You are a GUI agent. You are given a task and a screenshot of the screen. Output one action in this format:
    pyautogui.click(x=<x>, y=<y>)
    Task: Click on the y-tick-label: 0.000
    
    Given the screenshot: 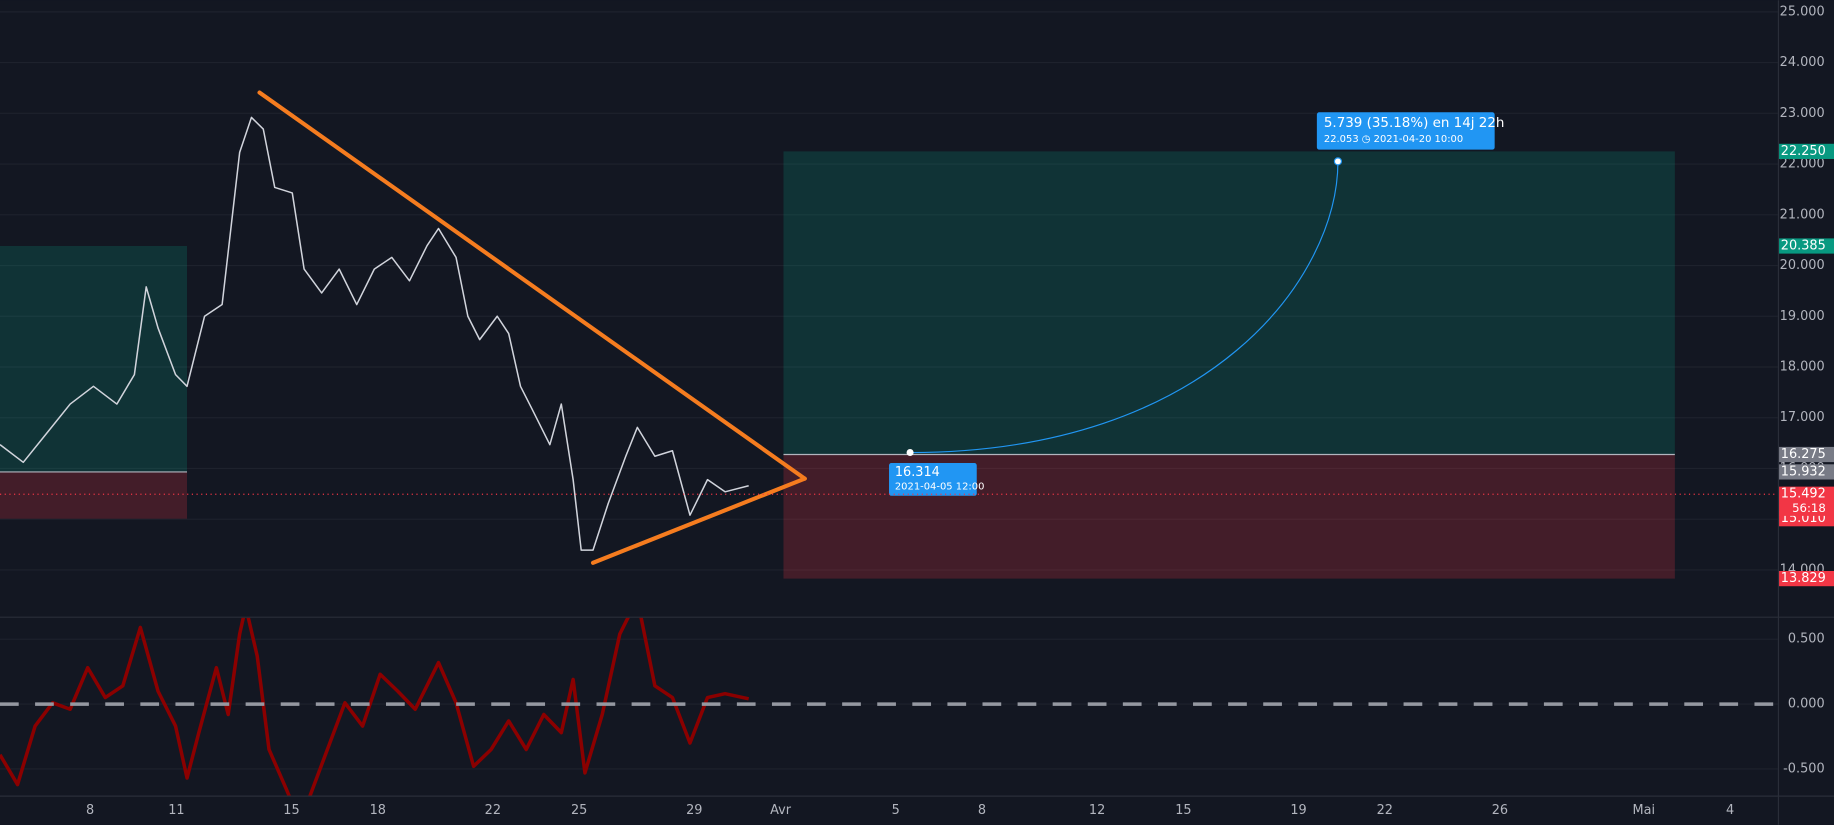 What is the action you would take?
    pyautogui.click(x=1806, y=704)
    